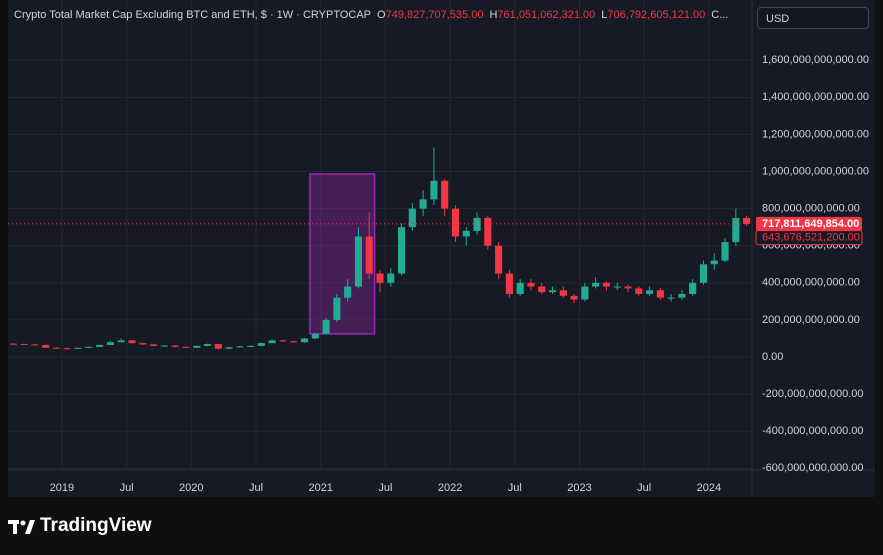 The image size is (883, 555). What do you see at coordinates (320, 488) in the screenshot?
I see `x-tick-label: 2021` at bounding box center [320, 488].